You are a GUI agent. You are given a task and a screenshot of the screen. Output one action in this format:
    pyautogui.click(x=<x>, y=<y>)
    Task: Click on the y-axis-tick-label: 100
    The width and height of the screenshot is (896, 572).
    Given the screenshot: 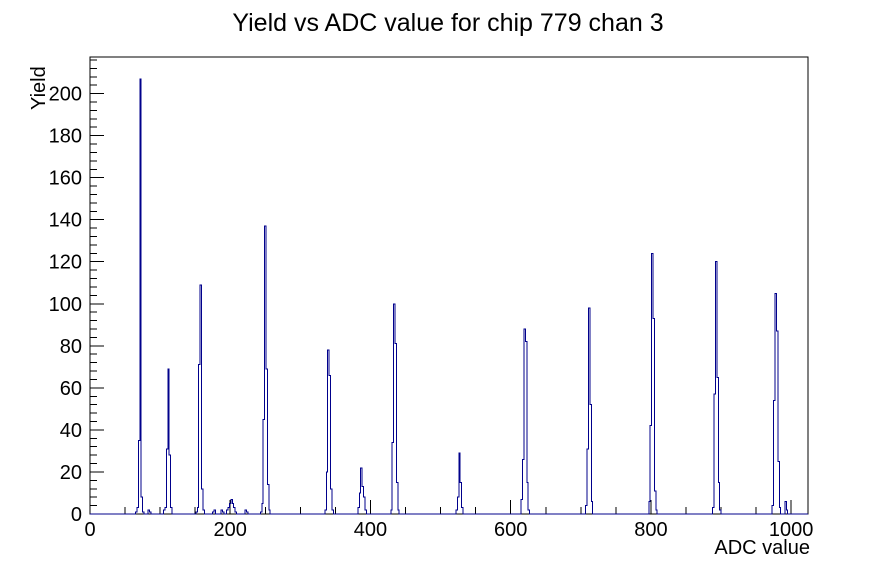 What is the action you would take?
    pyautogui.click(x=65, y=305)
    